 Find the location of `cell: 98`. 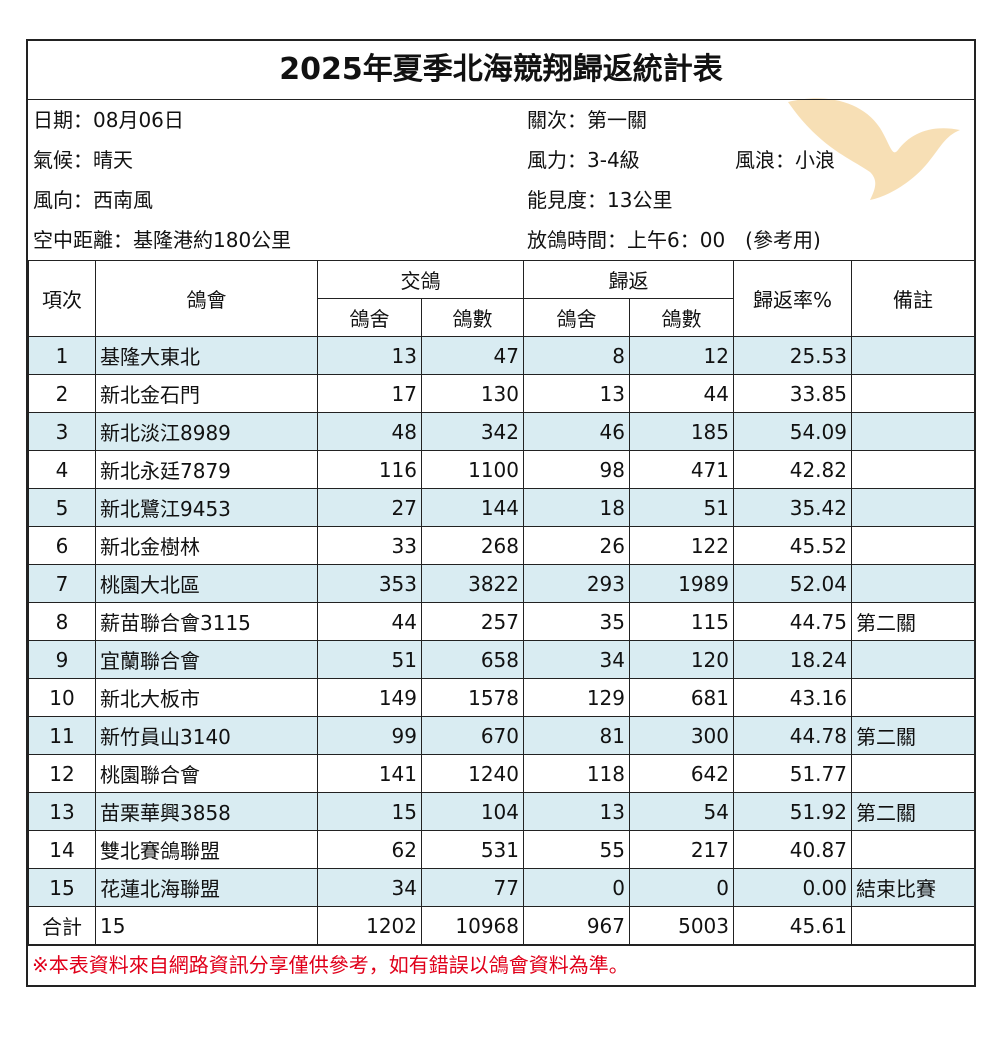

cell: 98 is located at coordinates (576, 469).